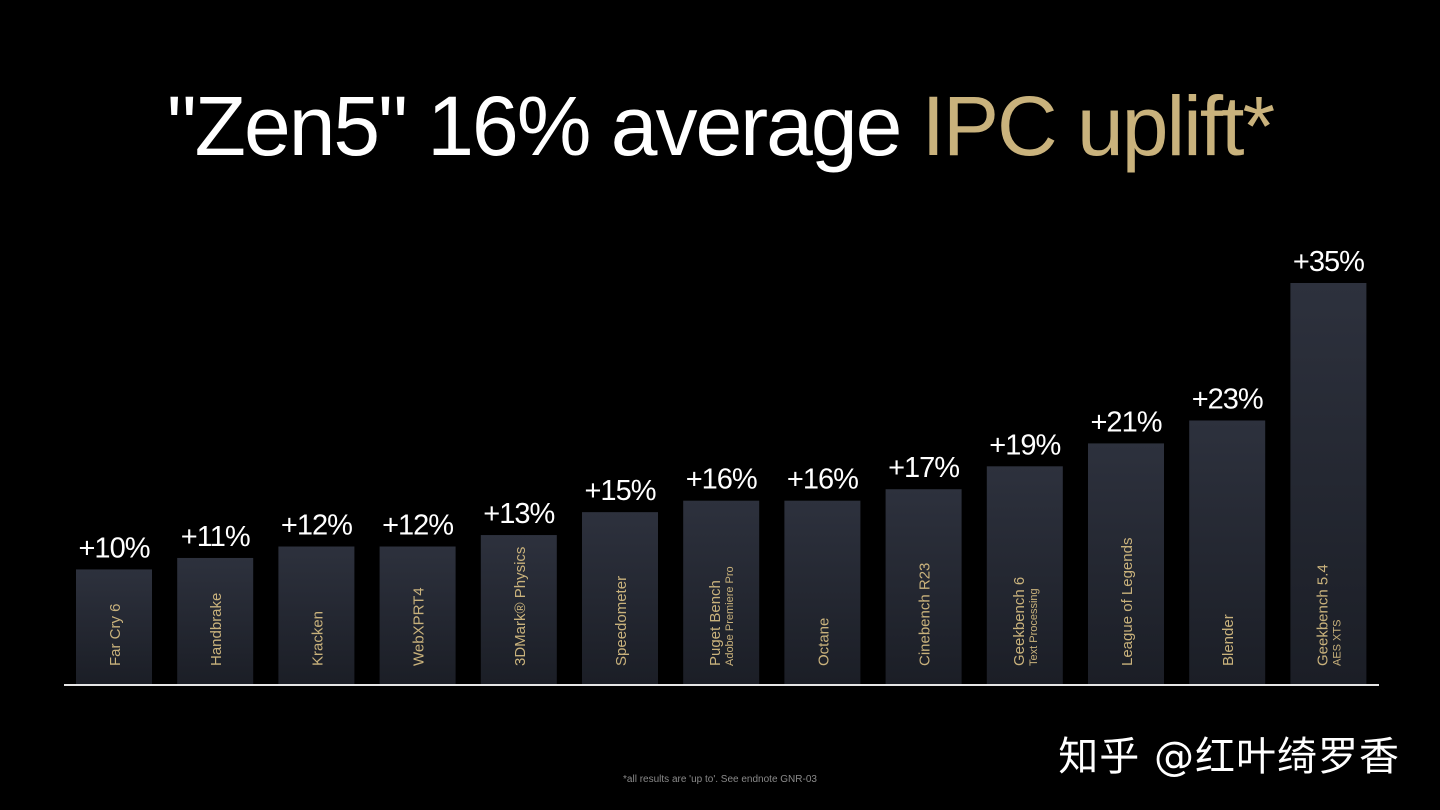 The height and width of the screenshot is (810, 1440). I want to click on bar-value-label: +11%, so click(215, 537).